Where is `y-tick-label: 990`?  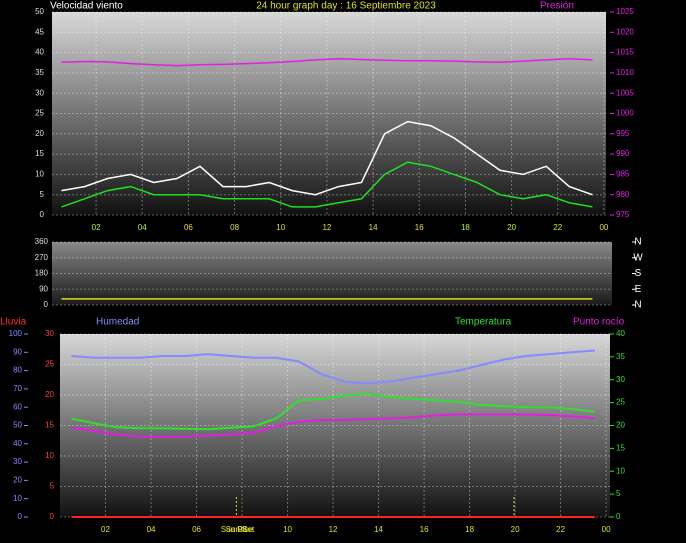 y-tick-label: 990 is located at coordinates (623, 153).